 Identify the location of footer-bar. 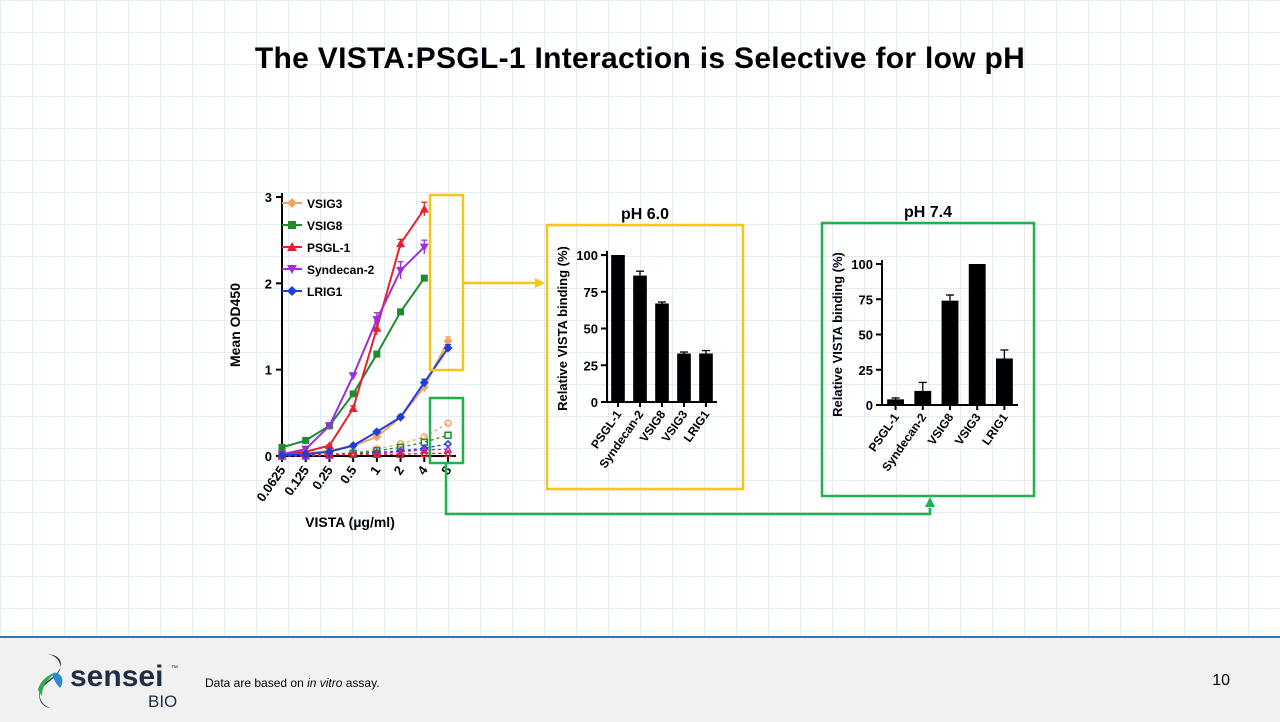
(640, 679).